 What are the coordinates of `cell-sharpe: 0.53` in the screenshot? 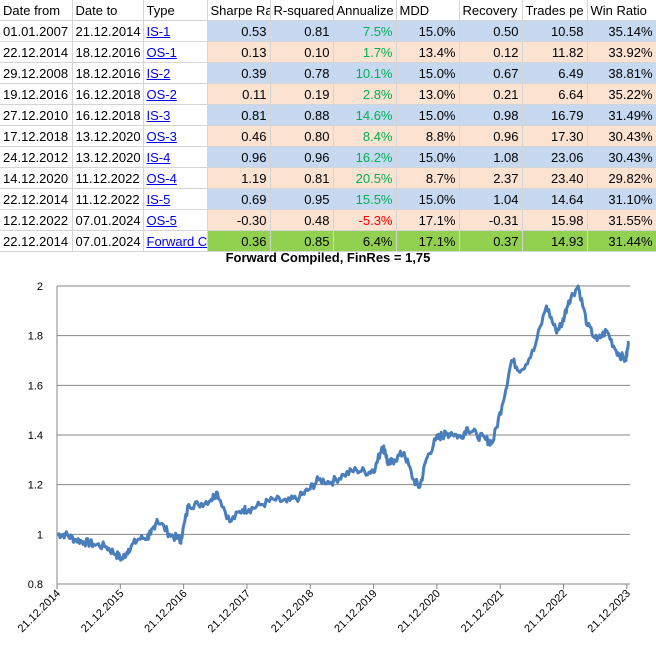 It's located at (239, 31).